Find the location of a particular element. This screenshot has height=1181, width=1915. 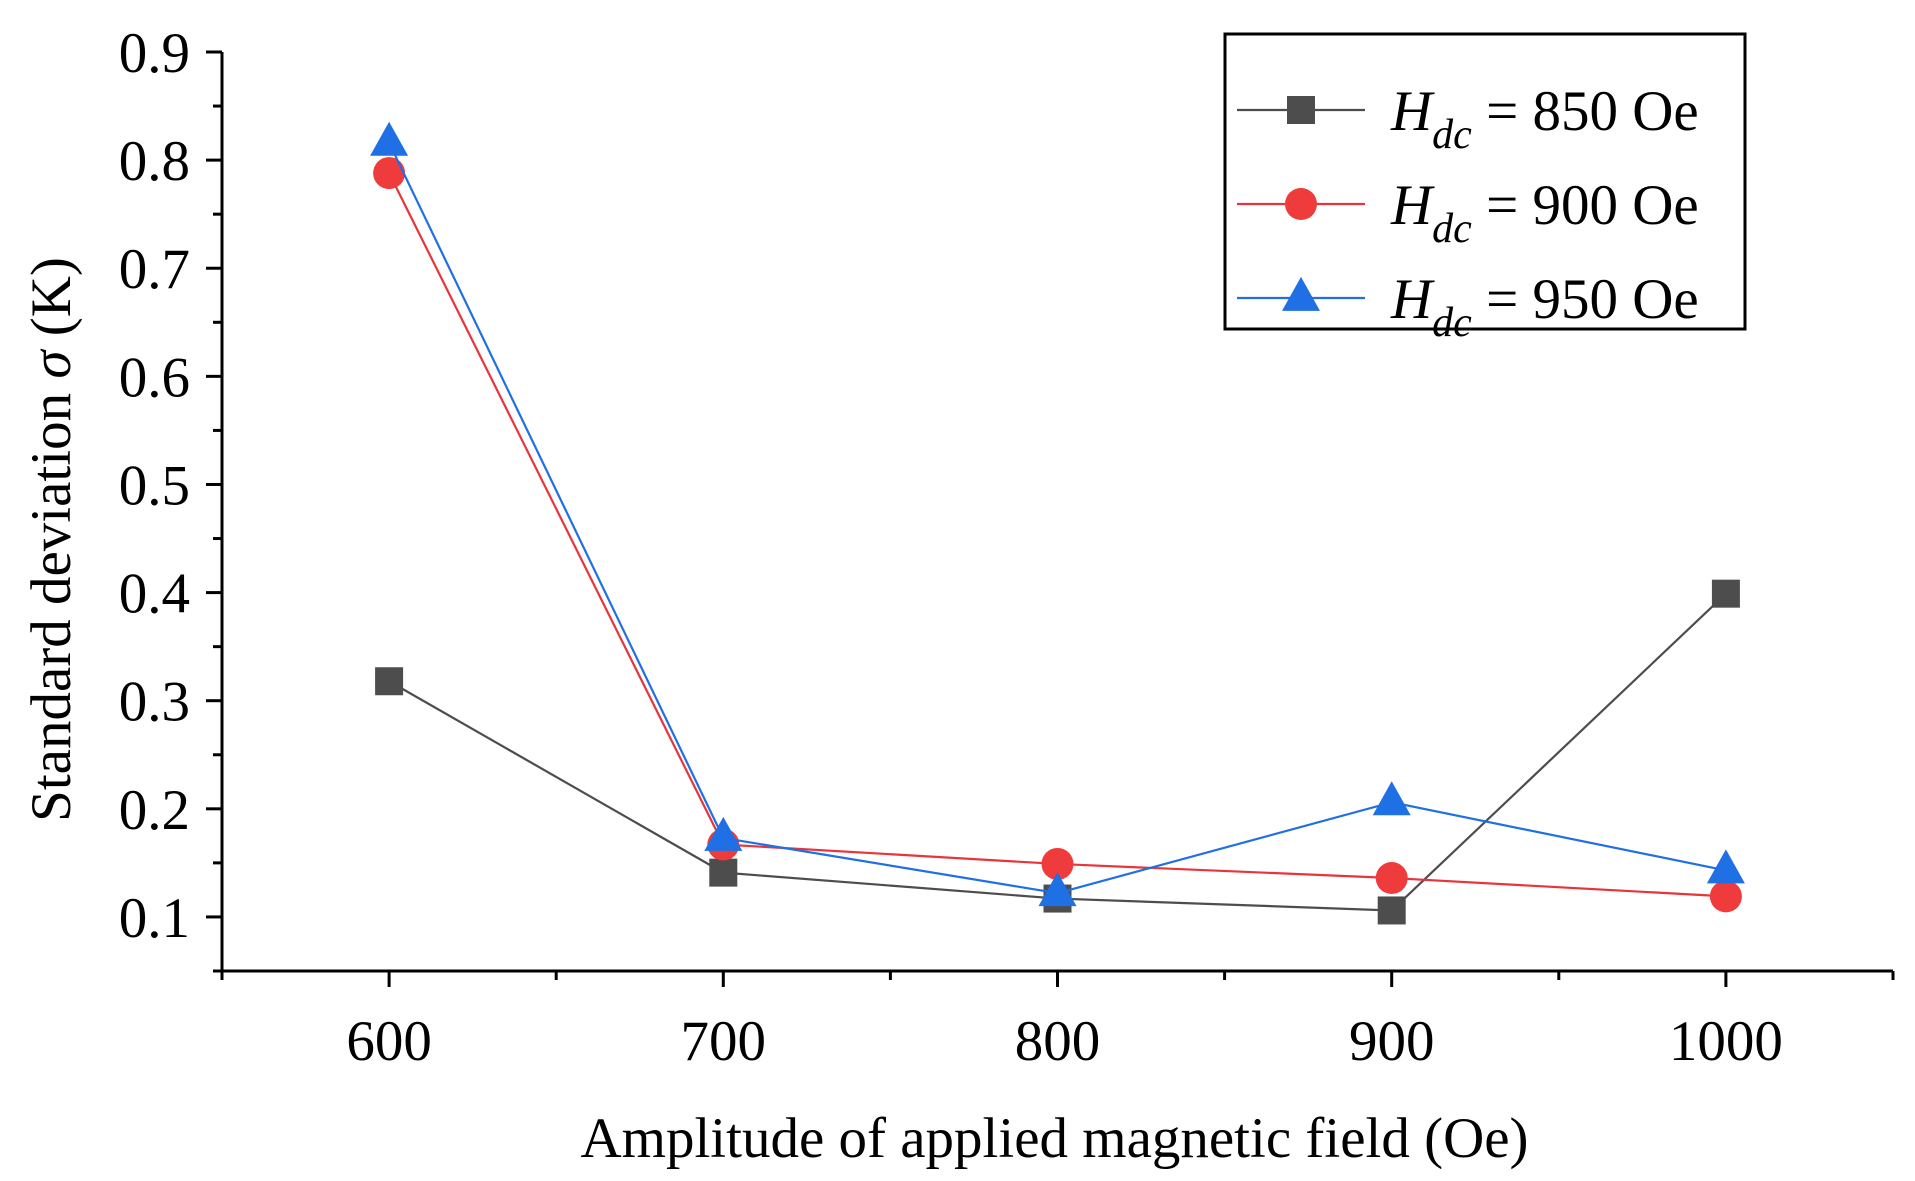

x-tick-label: 900 is located at coordinates (1392, 1041).